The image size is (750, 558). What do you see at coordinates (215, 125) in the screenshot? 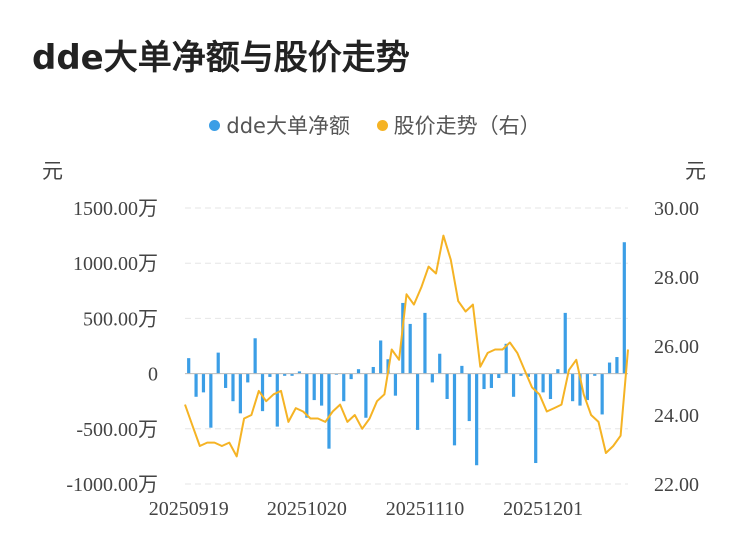
I see `legend-dot-dde` at bounding box center [215, 125].